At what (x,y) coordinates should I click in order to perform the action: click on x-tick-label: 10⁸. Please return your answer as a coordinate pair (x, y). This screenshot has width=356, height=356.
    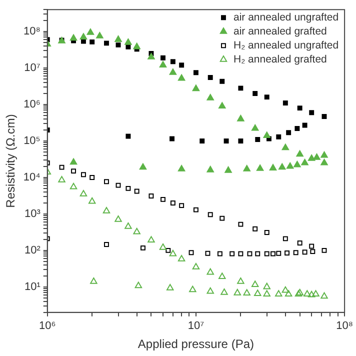
    Looking at the image, I should click on (345, 326).